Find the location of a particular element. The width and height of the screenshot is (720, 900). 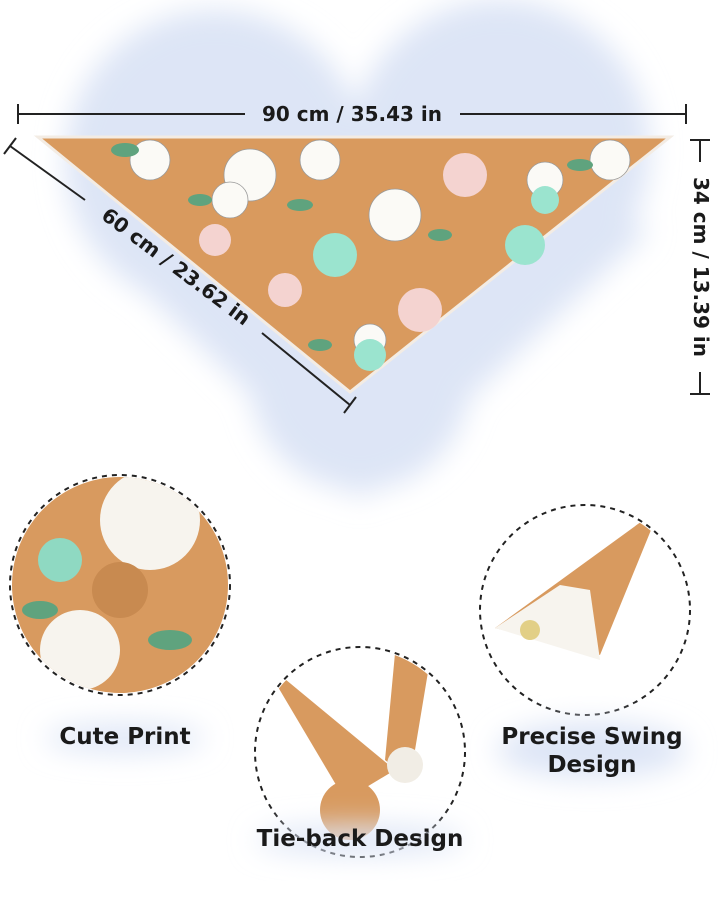

feature-cute-print is located at coordinates (120, 585).